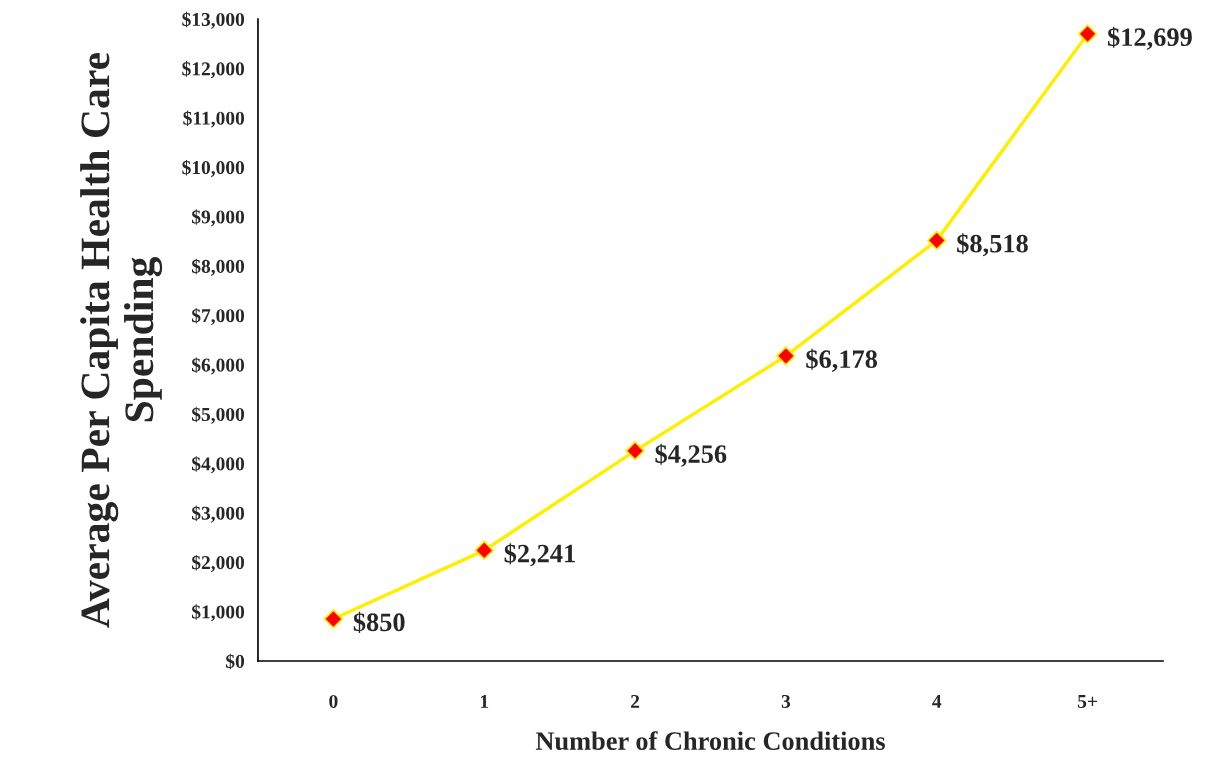 This screenshot has height=763, width=1214. I want to click on x-axis-title: Number of Chronic Conditions, so click(710, 741).